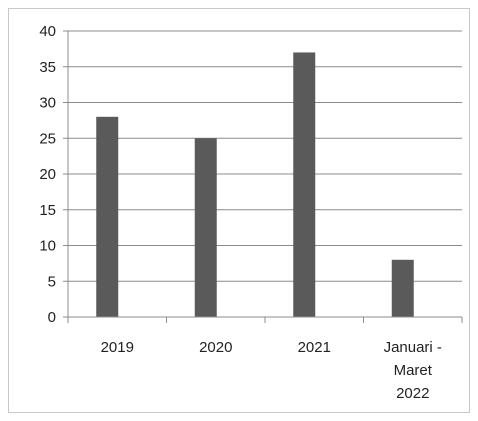 Image resolution: width=478 pixels, height=421 pixels. What do you see at coordinates (47, 103) in the screenshot?
I see `y-tick-label: 30` at bounding box center [47, 103].